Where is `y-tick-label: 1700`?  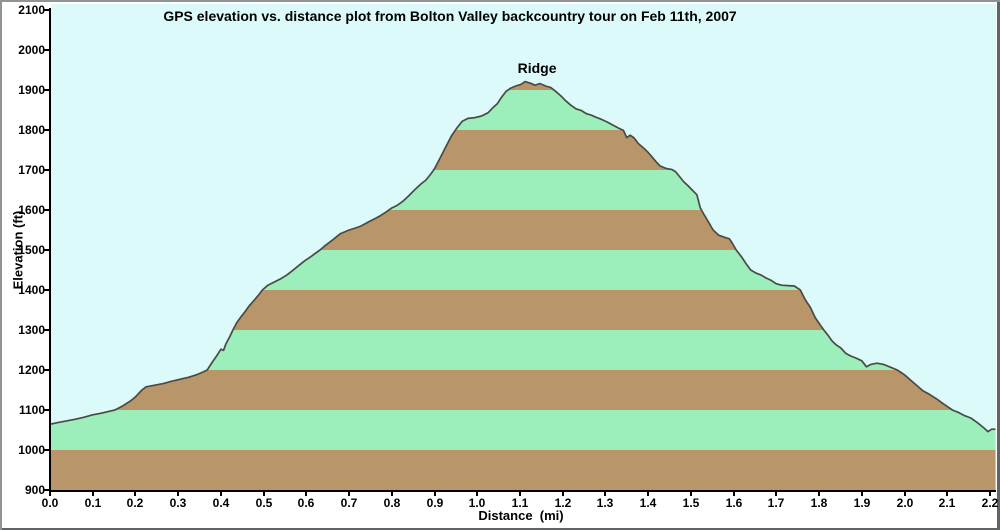 y-tick-label: 1700 is located at coordinates (31, 170).